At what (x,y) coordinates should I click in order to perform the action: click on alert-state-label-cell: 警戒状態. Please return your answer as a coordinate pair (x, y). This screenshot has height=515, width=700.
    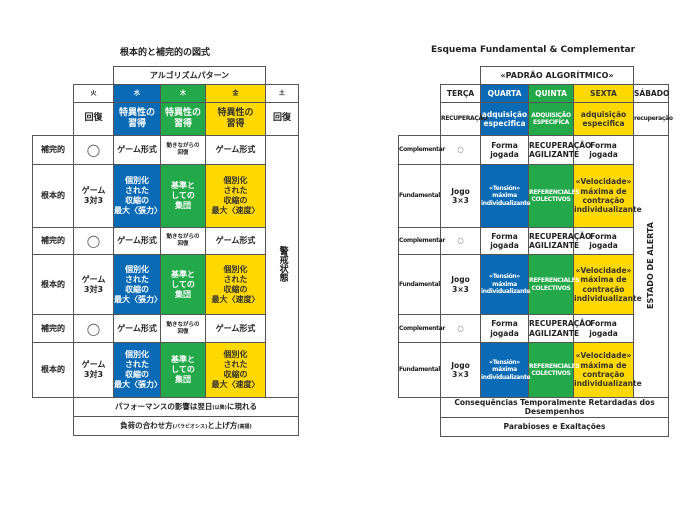
    Looking at the image, I should click on (282, 266).